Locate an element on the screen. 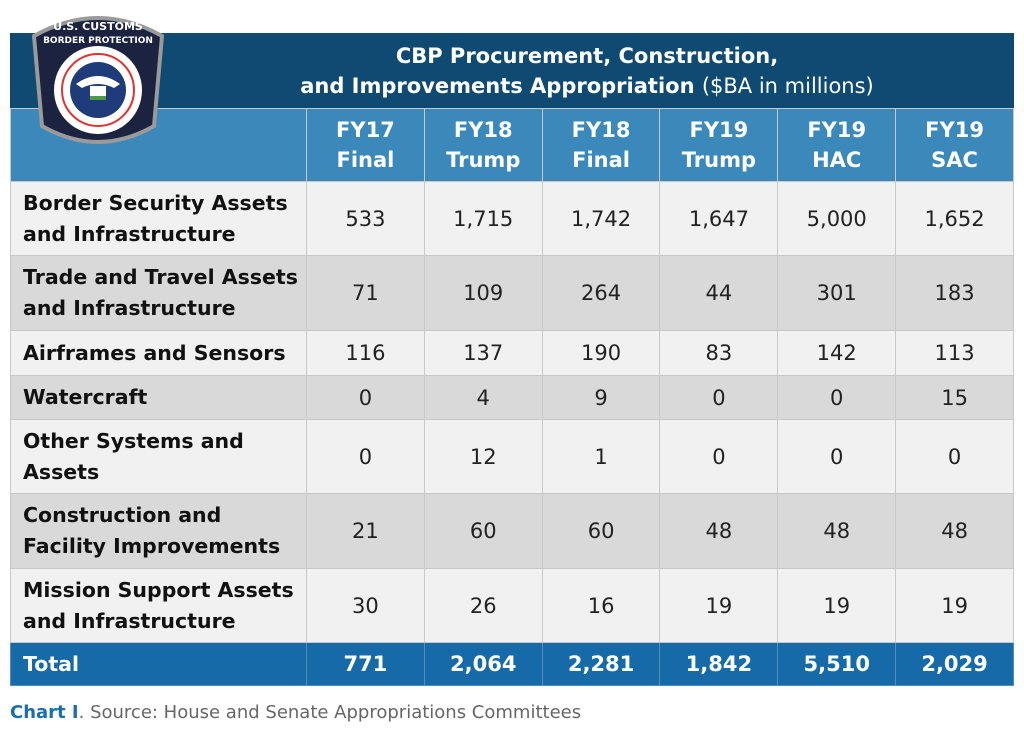  row-label-line: Watercraft is located at coordinates (85, 397).